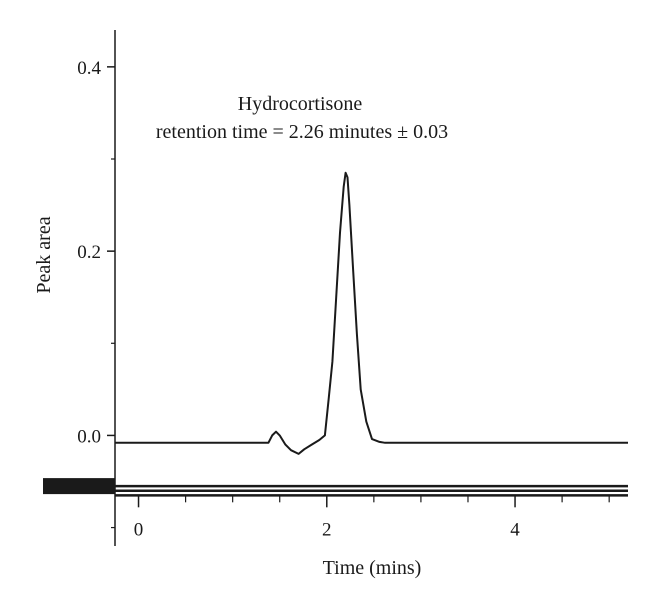 Image resolution: width=660 pixels, height=609 pixels. Describe the element at coordinates (302, 132) in the screenshot. I see `annotation-line-2: retention time = 2.26 minutes ± 0.03` at that location.